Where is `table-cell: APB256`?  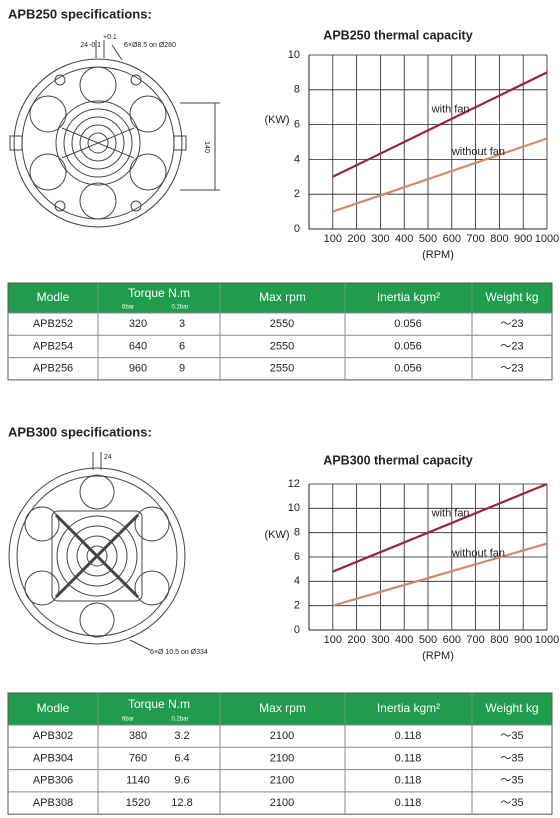
table-cell: APB256 is located at coordinates (53, 369).